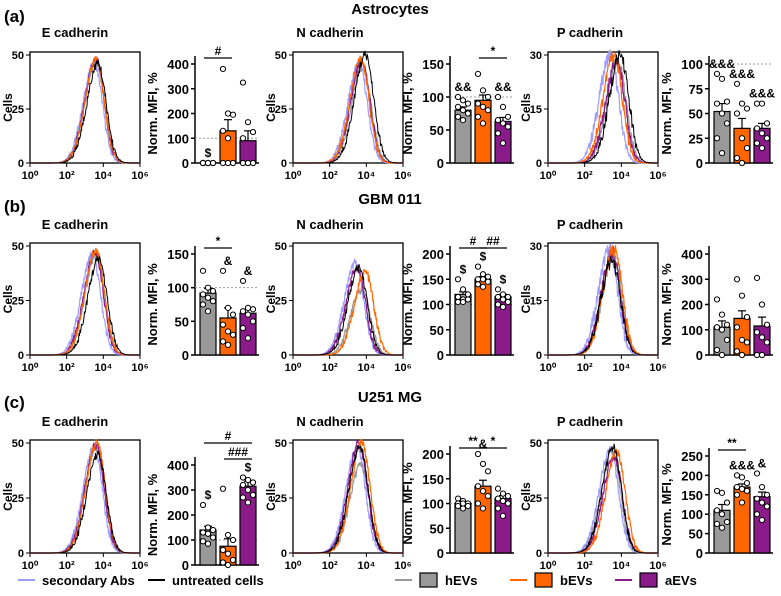 The width and height of the screenshot is (781, 596). What do you see at coordinates (218, 580) in the screenshot?
I see `legend-label: untreated cells` at bounding box center [218, 580].